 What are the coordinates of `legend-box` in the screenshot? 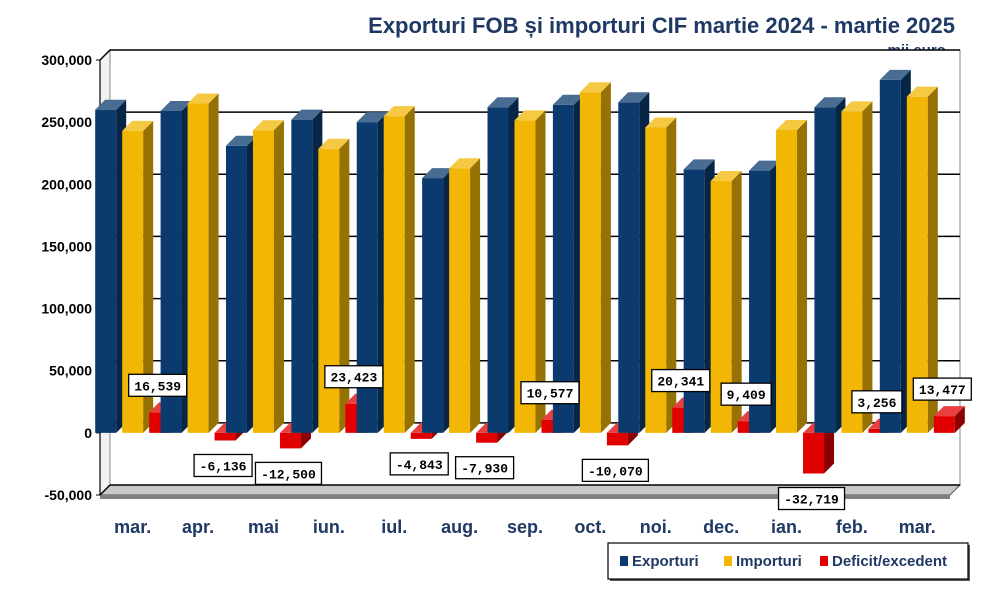 It's located at (788, 561).